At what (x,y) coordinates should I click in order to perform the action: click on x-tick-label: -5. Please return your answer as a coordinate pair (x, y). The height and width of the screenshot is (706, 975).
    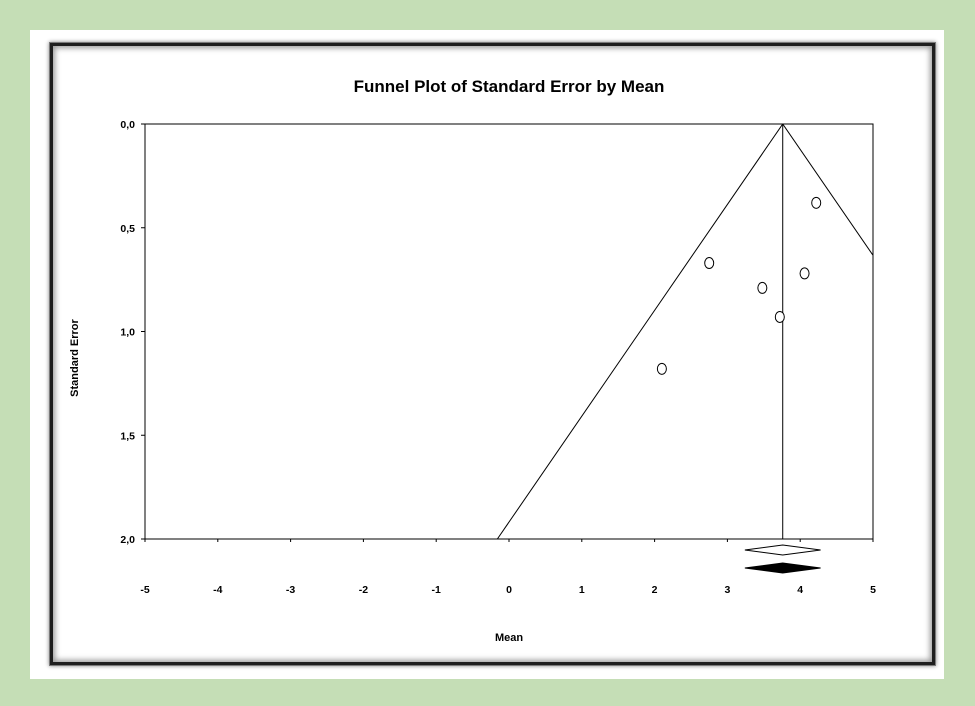
    Looking at the image, I should click on (144, 590).